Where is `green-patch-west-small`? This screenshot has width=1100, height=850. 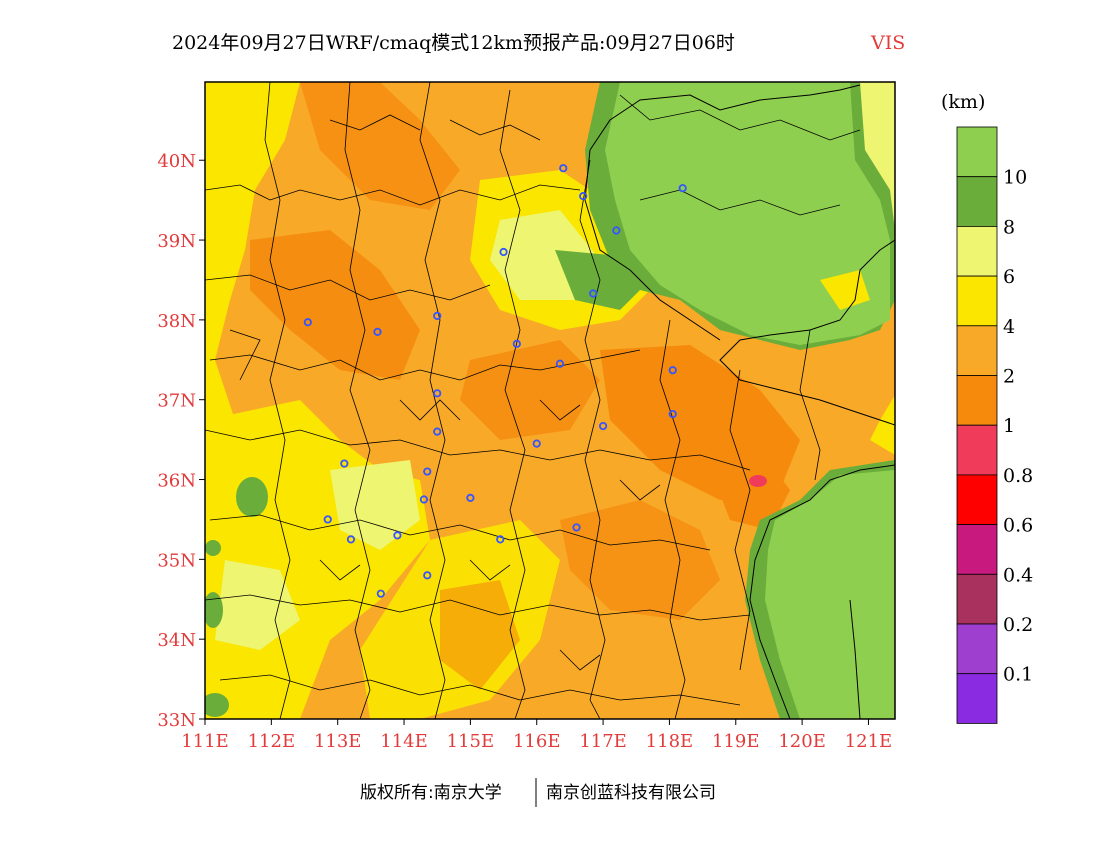 green-patch-west-small is located at coordinates (213, 548).